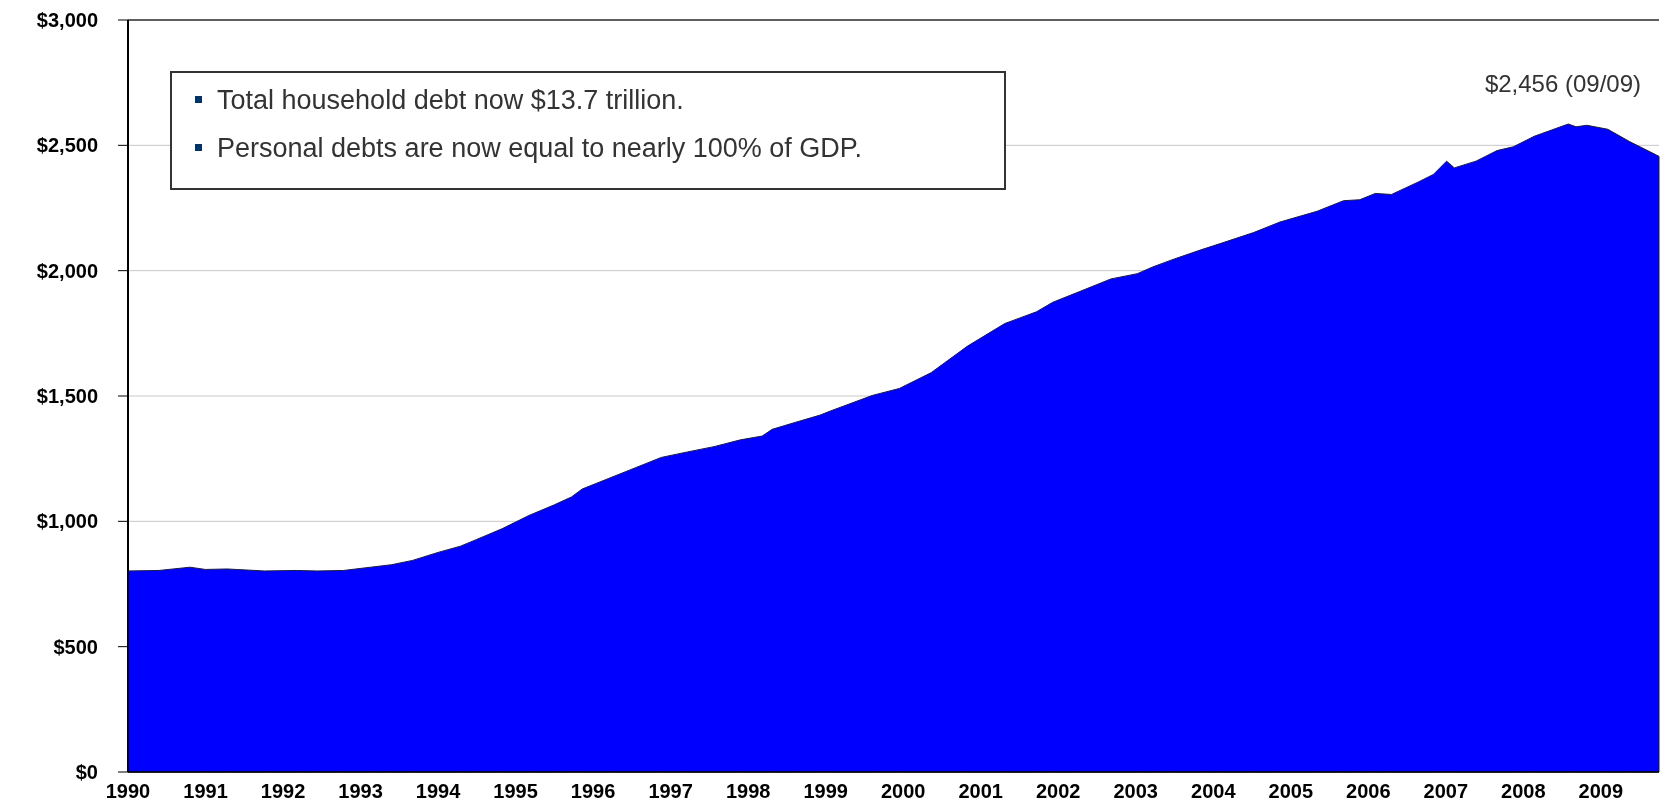 Image resolution: width=1660 pixels, height=811 pixels. I want to click on annotation: Personal debts are now equal to nearly 100% of GDP., so click(539, 148).